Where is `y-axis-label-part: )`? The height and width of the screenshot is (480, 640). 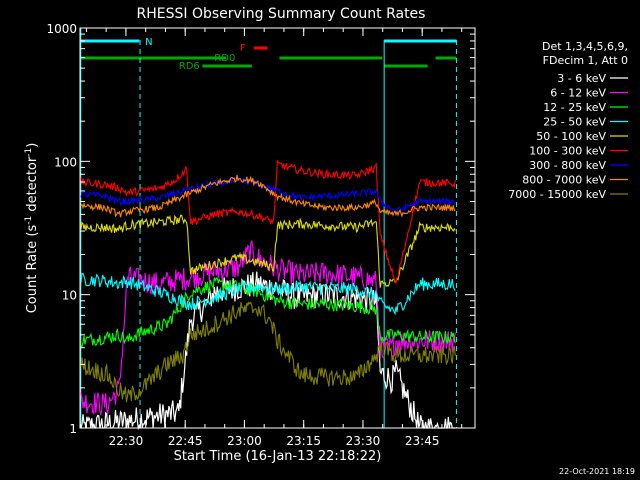 y-axis-label-part: ) is located at coordinates (32, 145).